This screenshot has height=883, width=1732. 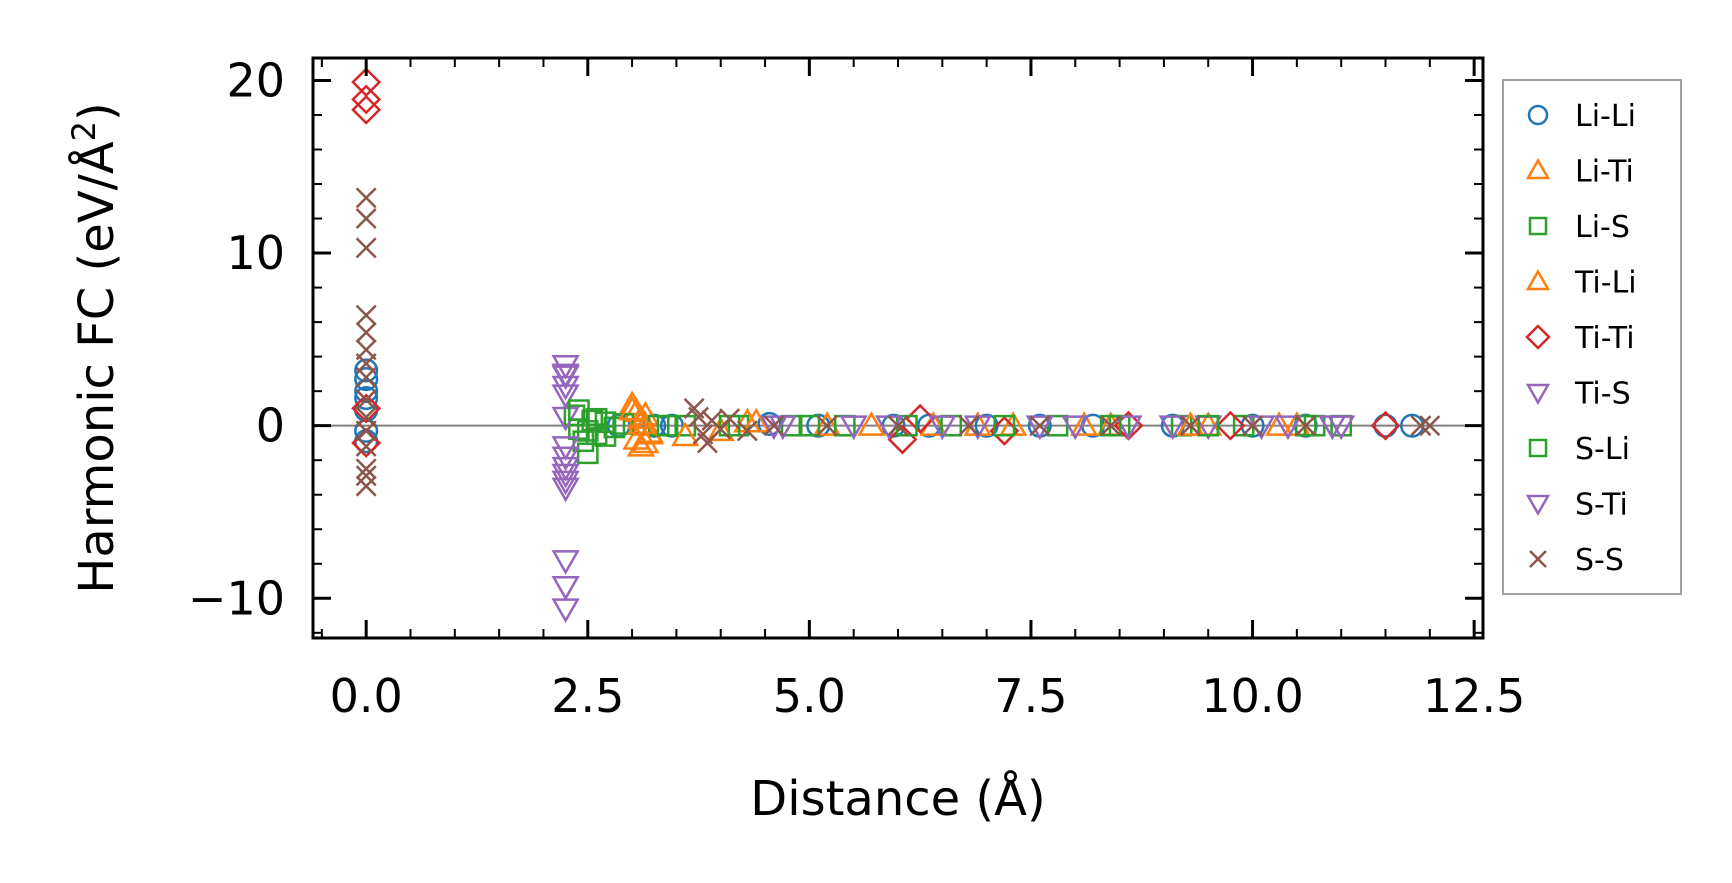 What do you see at coordinates (574, 415) in the screenshot?
I see `point-li-s` at bounding box center [574, 415].